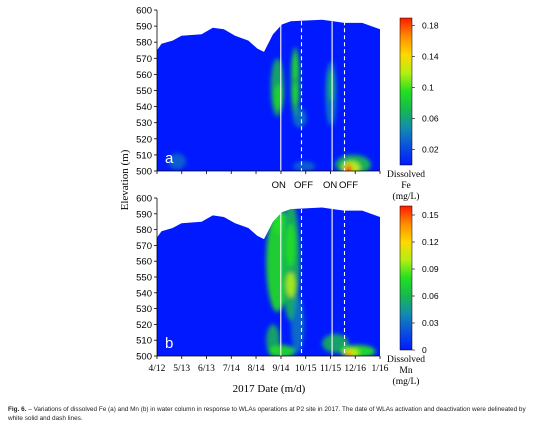 The image size is (554, 429). I want to click on x-tick-label: 4/12, so click(157, 369).